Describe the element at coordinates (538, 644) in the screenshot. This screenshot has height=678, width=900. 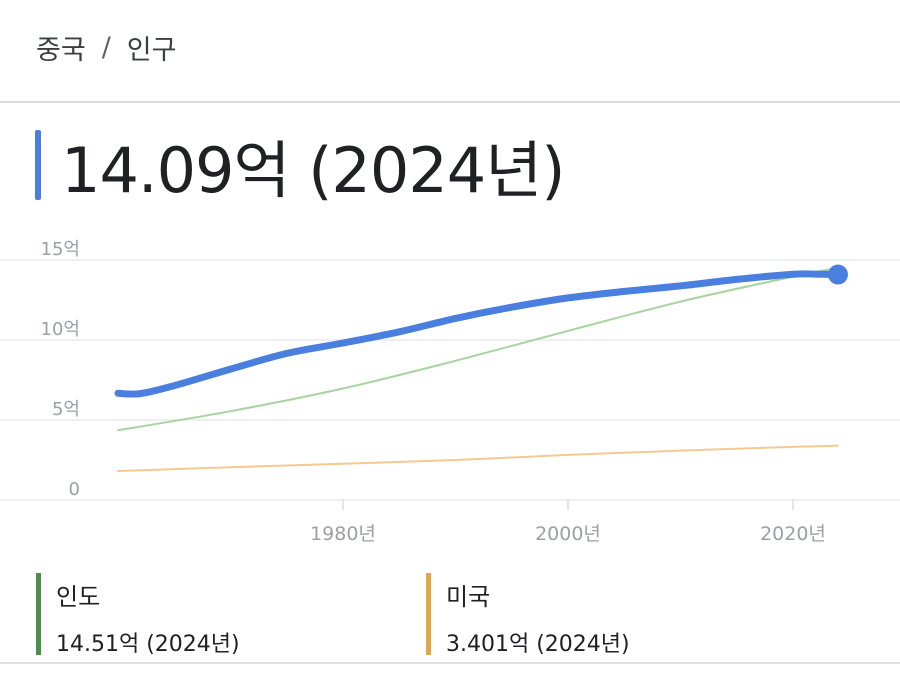
I see `legend-value-usa: 3.401억 (2024년)` at that location.